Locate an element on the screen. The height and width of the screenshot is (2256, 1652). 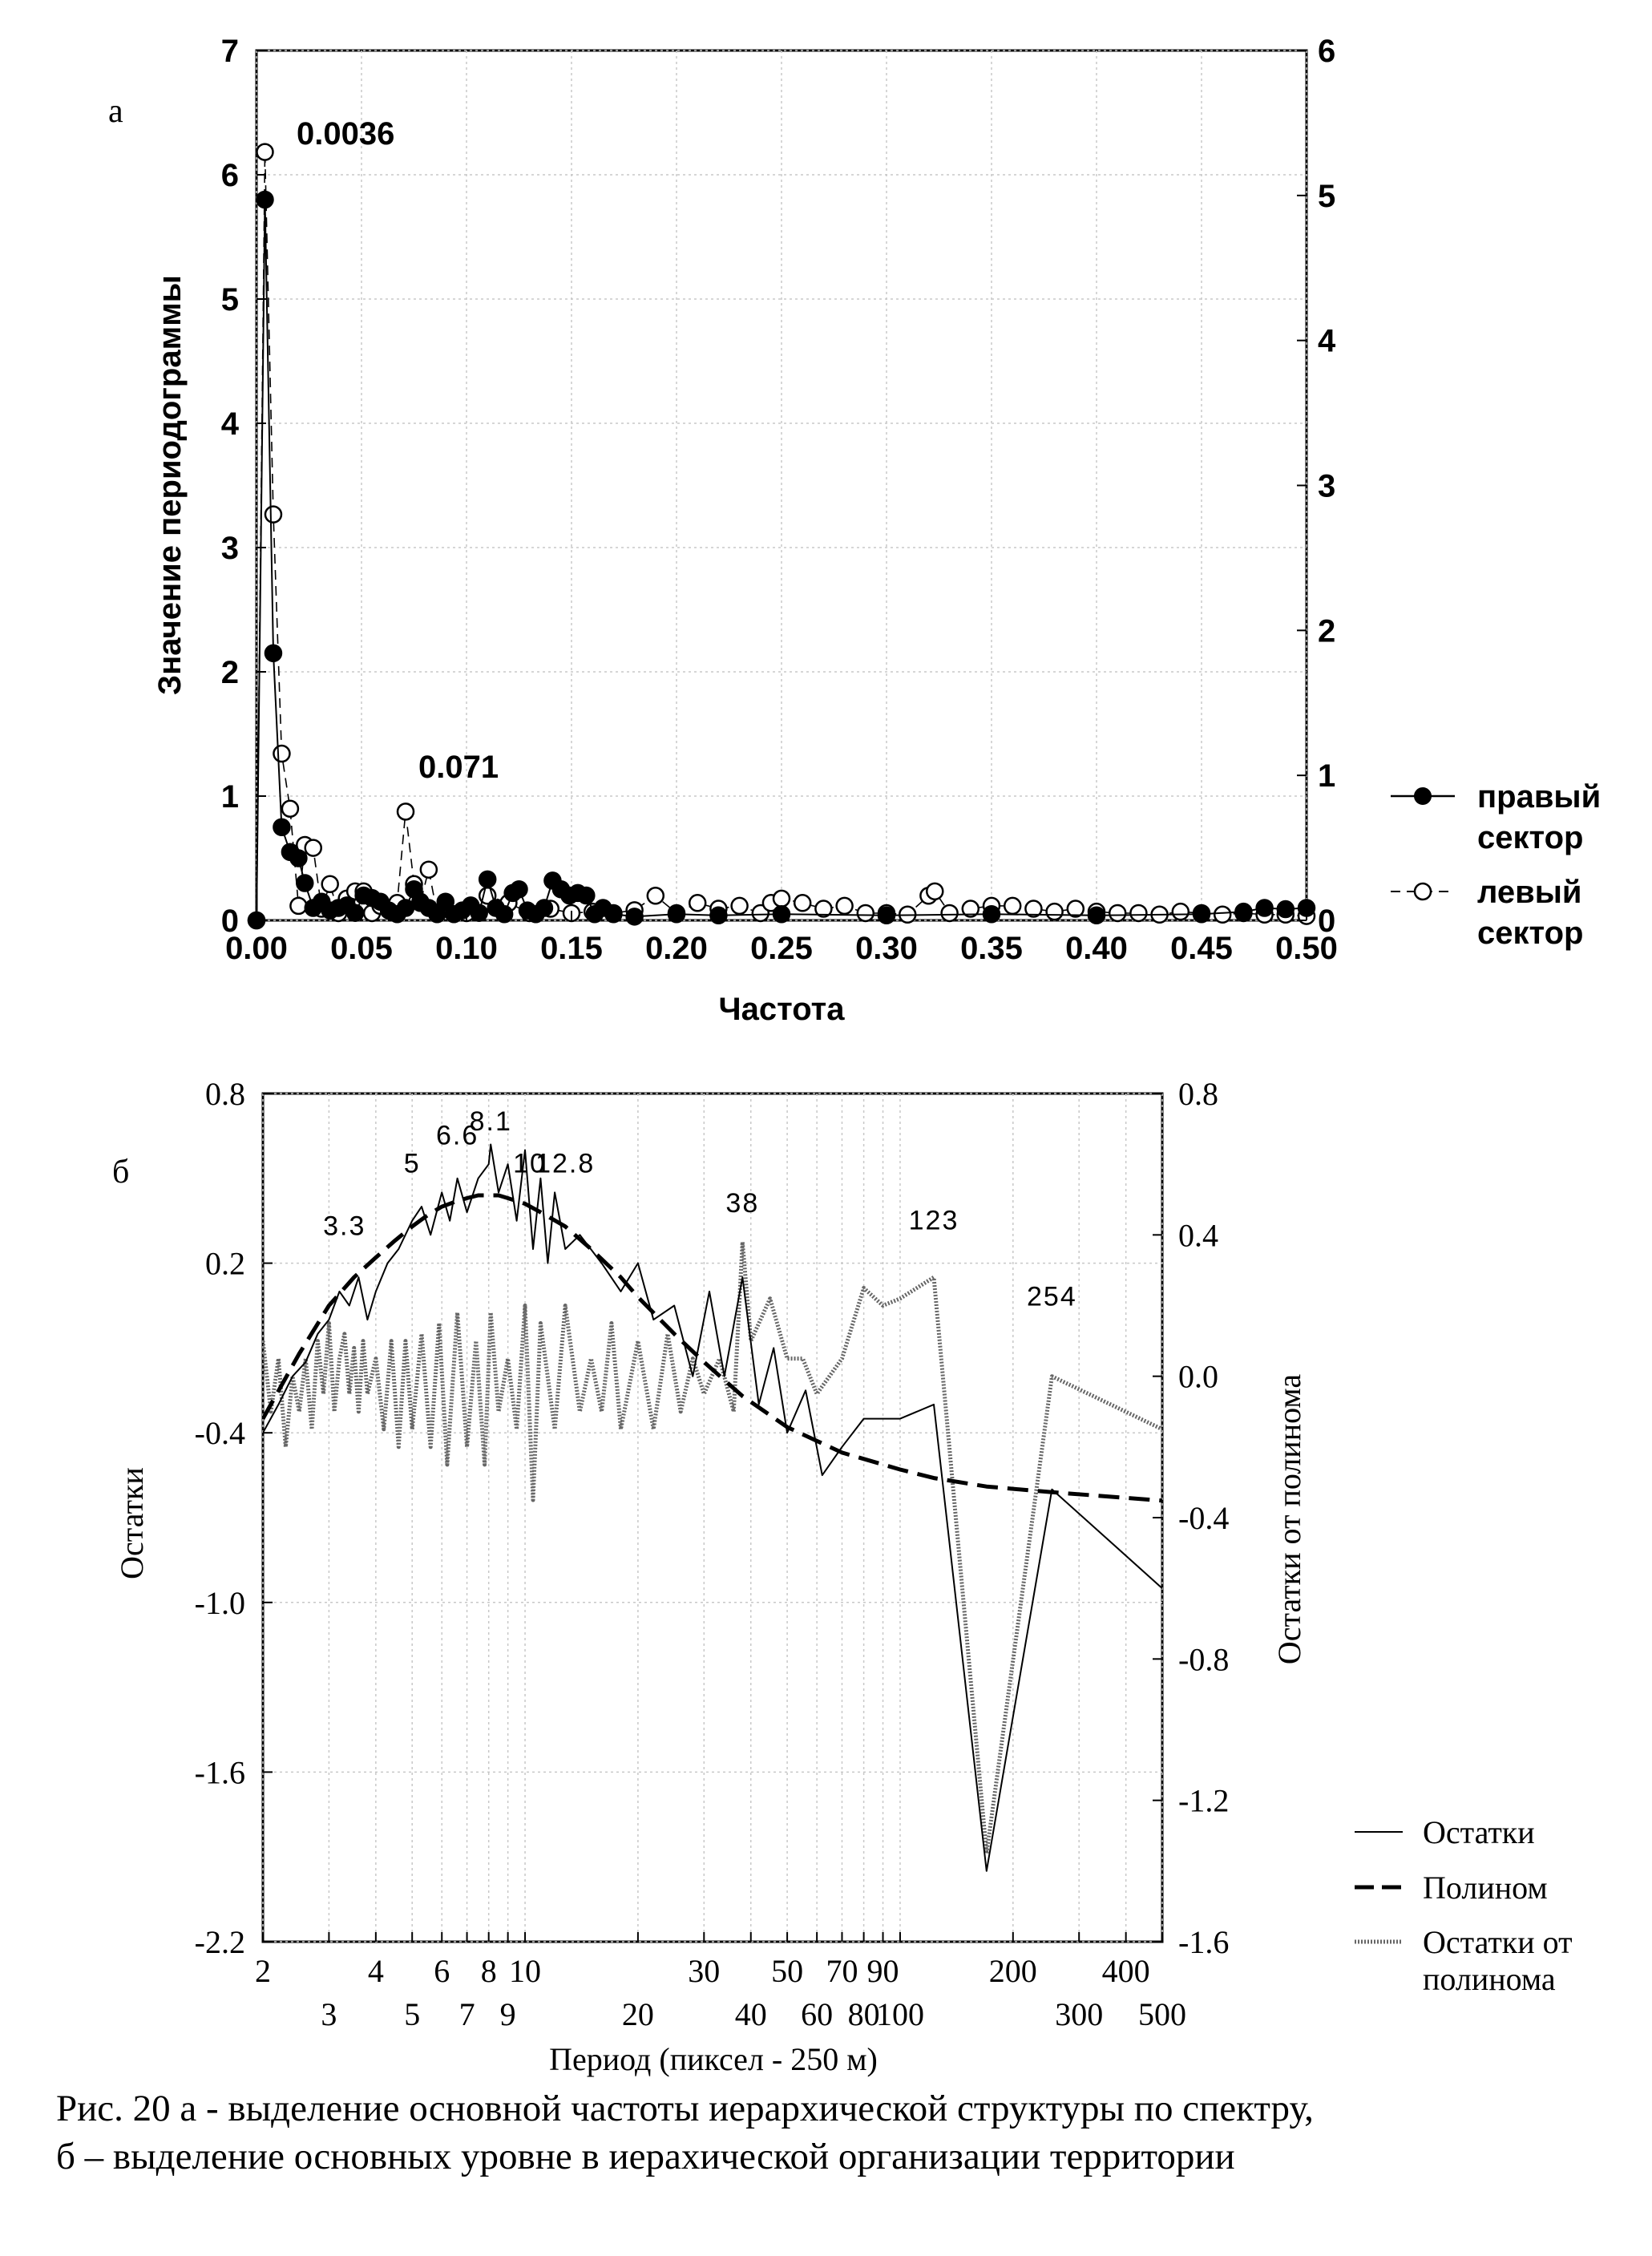
plot-a-legend: правый сектор левый сектор is located at coordinates (1496, 865).